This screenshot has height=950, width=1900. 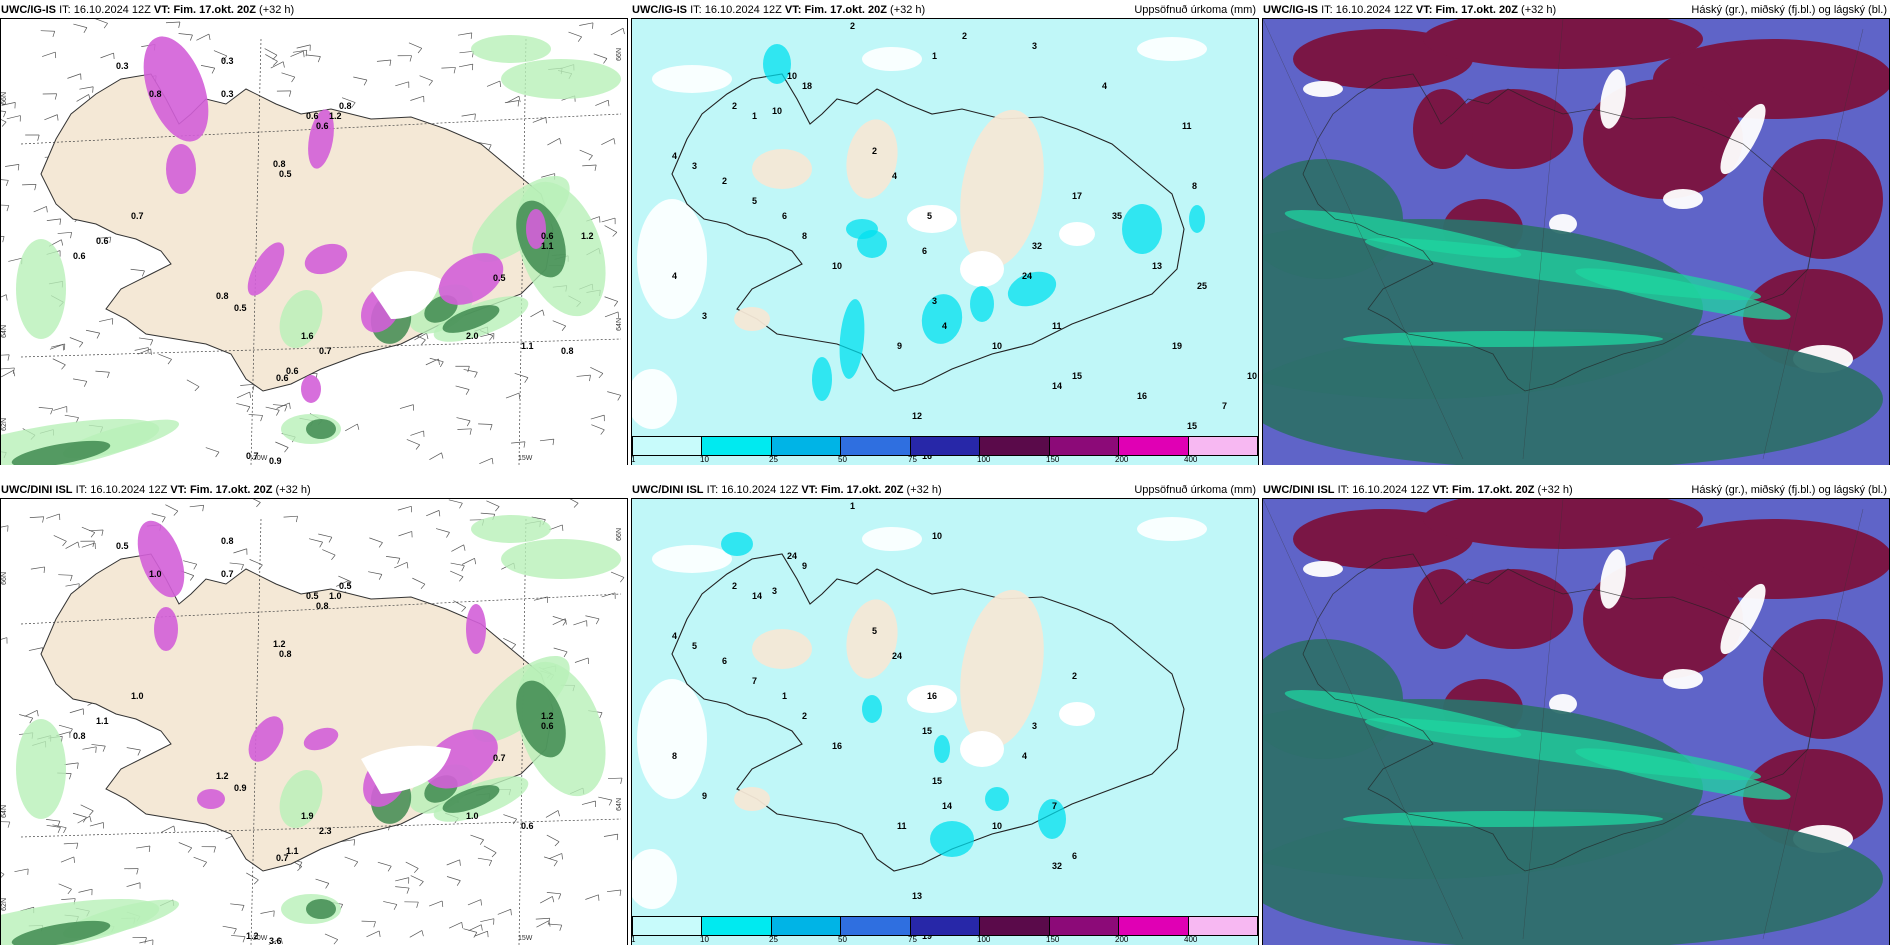 I want to click on dry-land-area, so click(x=782, y=169).